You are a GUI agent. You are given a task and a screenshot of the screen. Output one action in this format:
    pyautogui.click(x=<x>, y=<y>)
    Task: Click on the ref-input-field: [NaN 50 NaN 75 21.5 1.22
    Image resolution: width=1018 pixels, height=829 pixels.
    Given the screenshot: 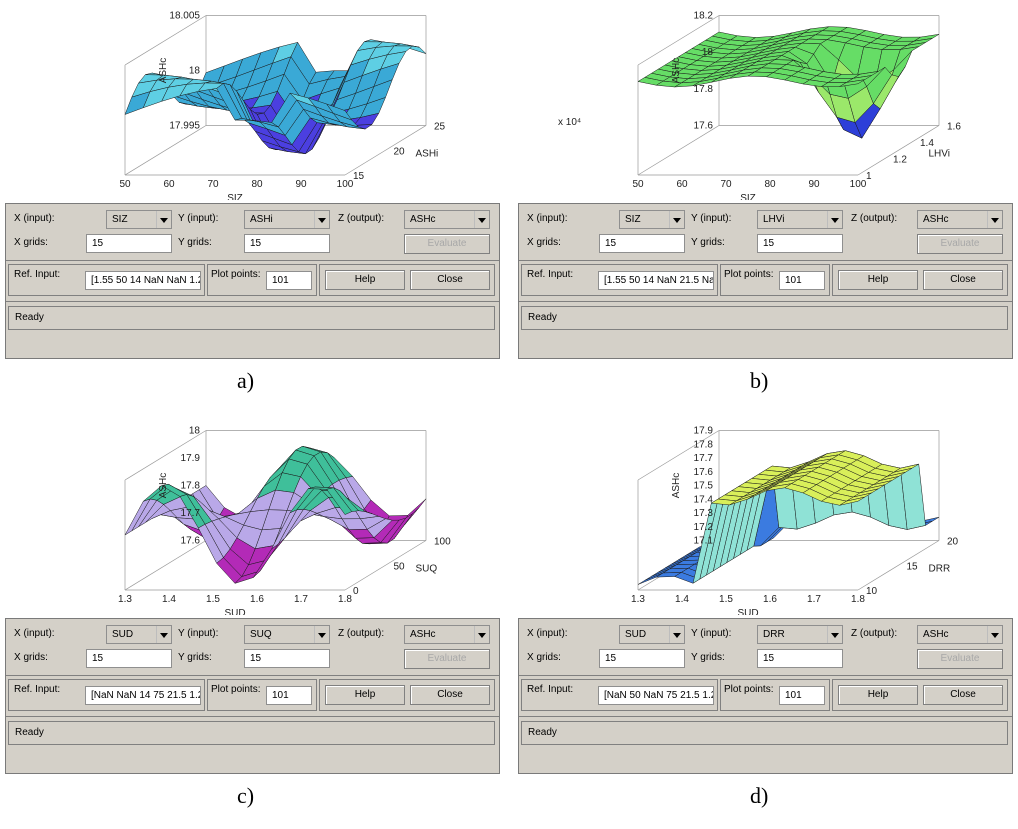 What is the action you would take?
    pyautogui.click(x=656, y=695)
    